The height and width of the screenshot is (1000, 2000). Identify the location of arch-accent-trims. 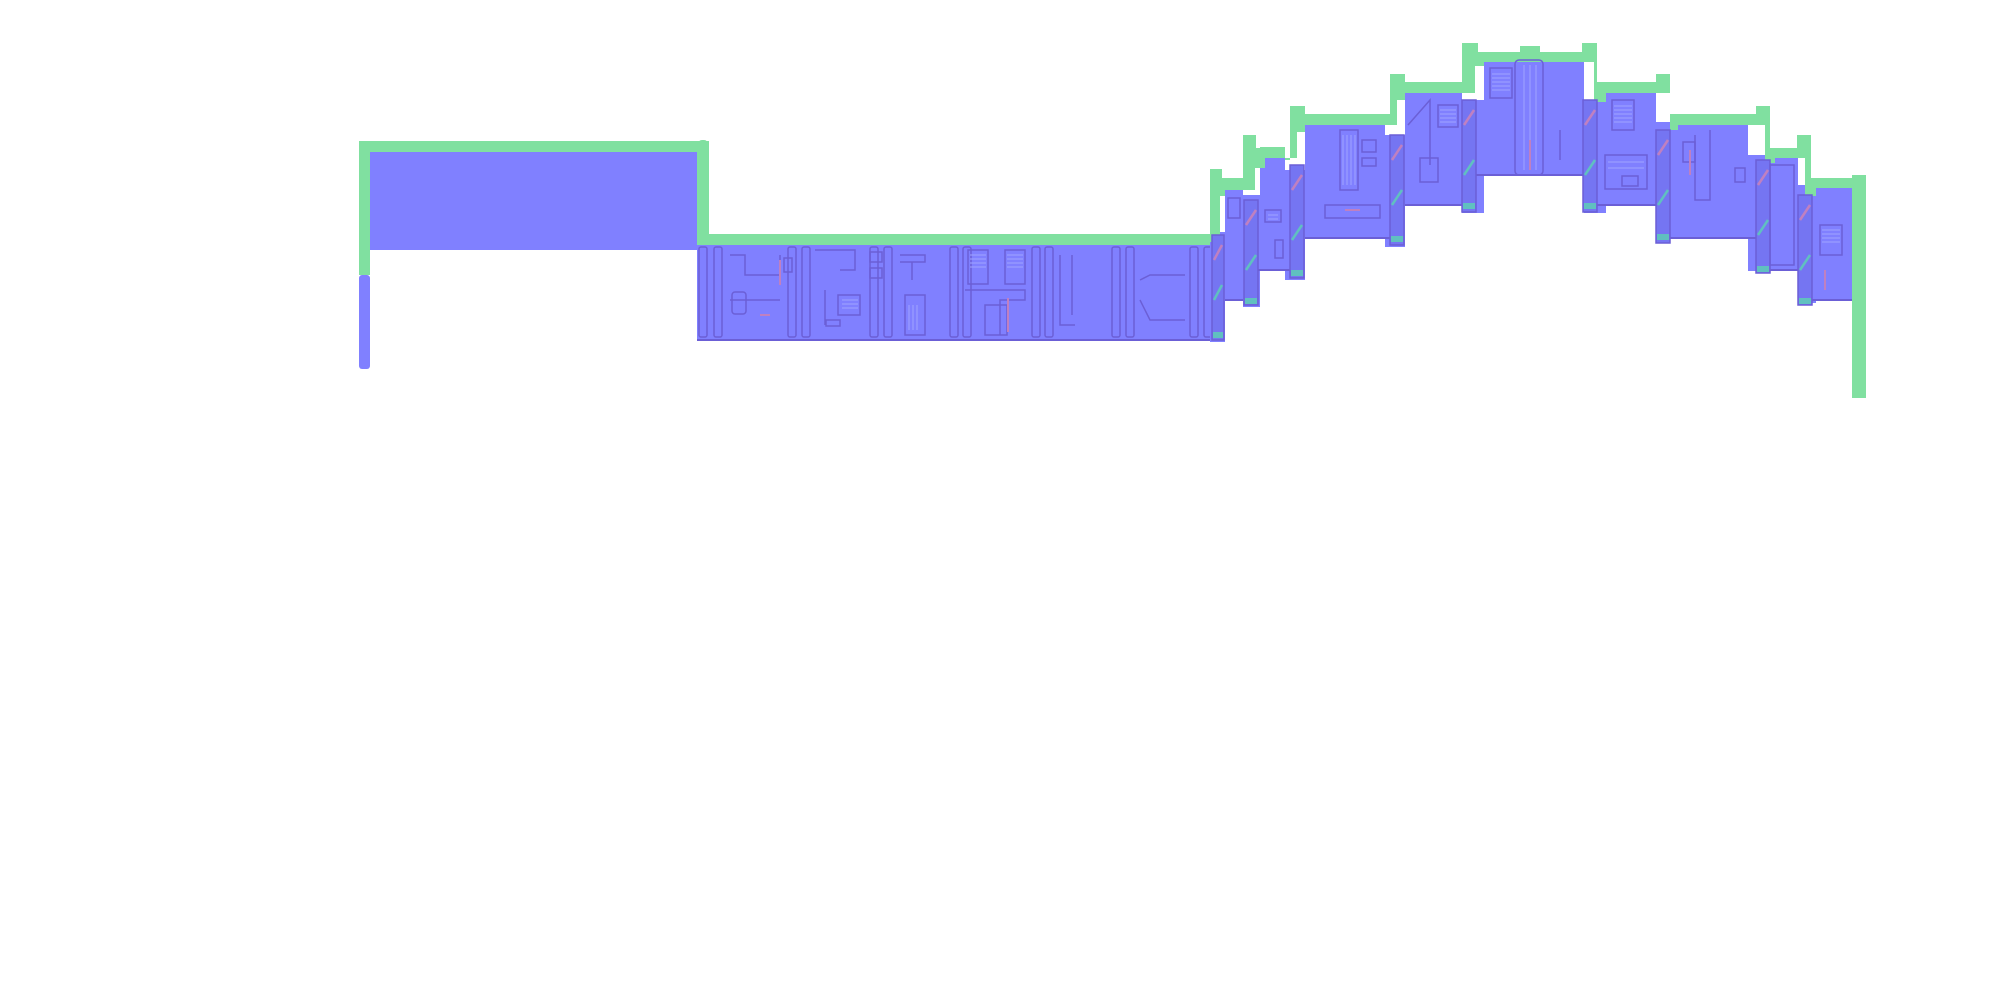
(1585, 215).